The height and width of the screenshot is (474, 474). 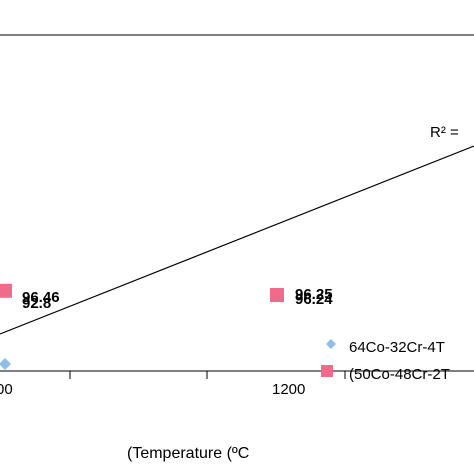 I want to click on x-tick-label: 00, so click(x=6, y=389).